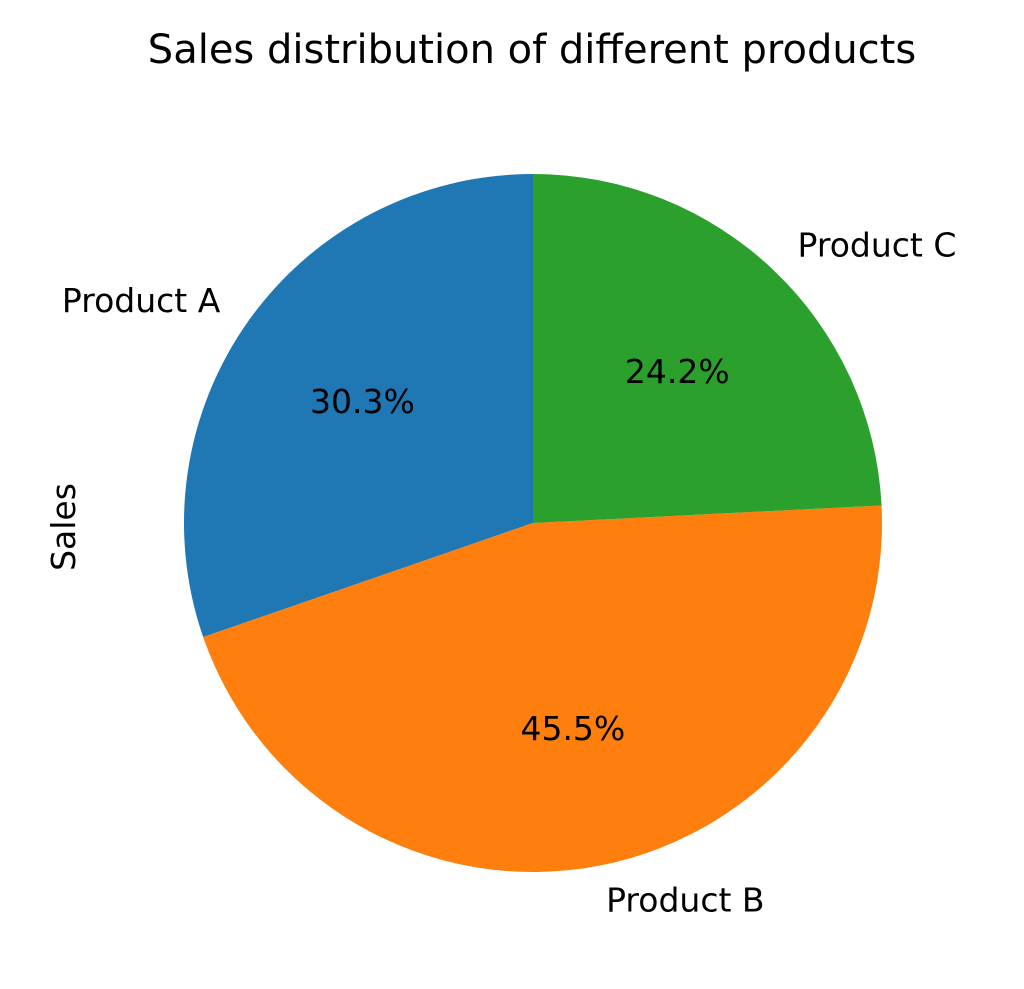 This screenshot has height=989, width=1024. What do you see at coordinates (141, 300) in the screenshot?
I see `category-label-product-a: Product A` at bounding box center [141, 300].